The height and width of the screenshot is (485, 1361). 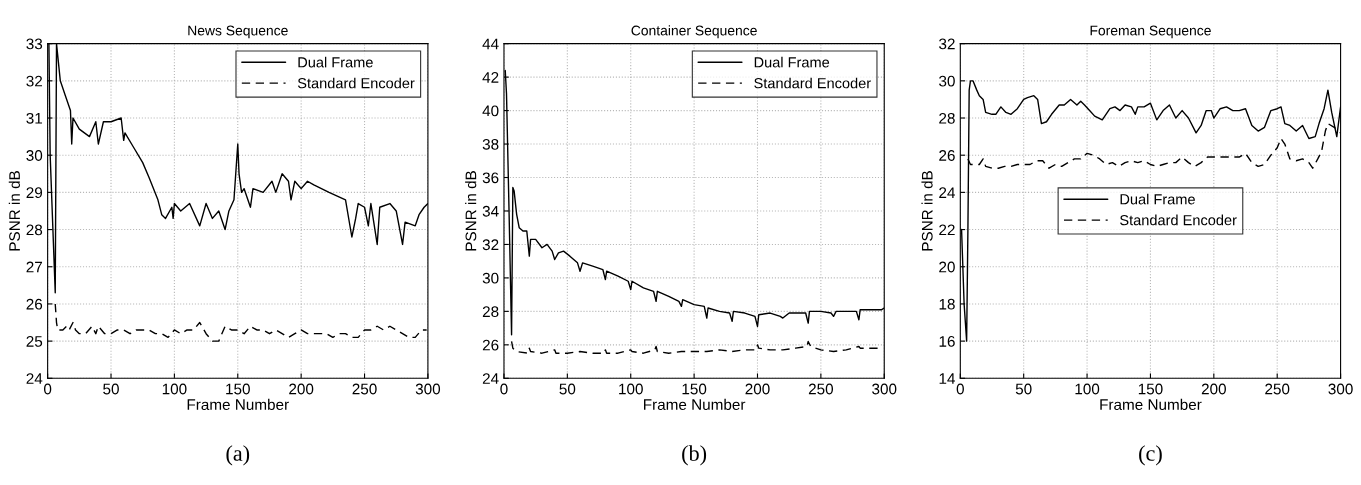 What do you see at coordinates (238, 455) in the screenshot?
I see `text: (a)` at bounding box center [238, 455].